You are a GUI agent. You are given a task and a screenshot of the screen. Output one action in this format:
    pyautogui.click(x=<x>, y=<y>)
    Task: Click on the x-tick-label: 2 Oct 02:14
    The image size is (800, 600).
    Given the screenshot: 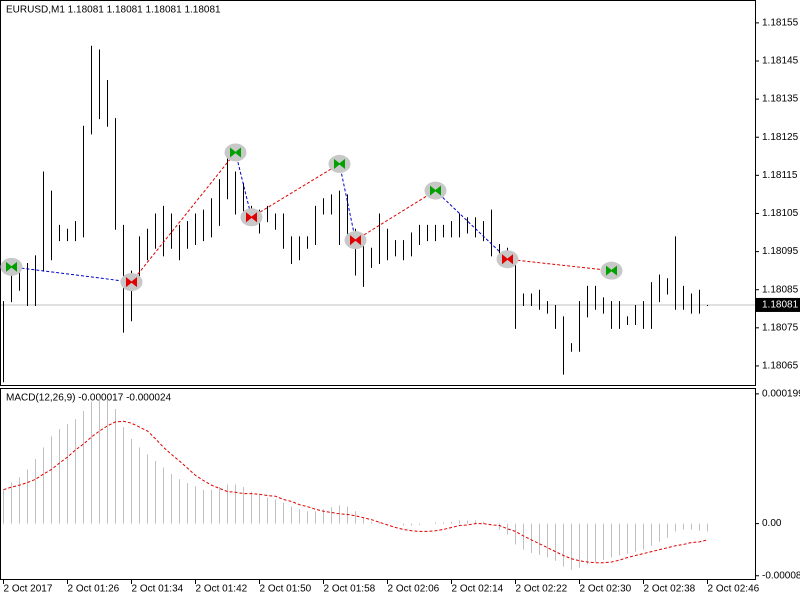 What is the action you would take?
    pyautogui.click(x=478, y=589)
    